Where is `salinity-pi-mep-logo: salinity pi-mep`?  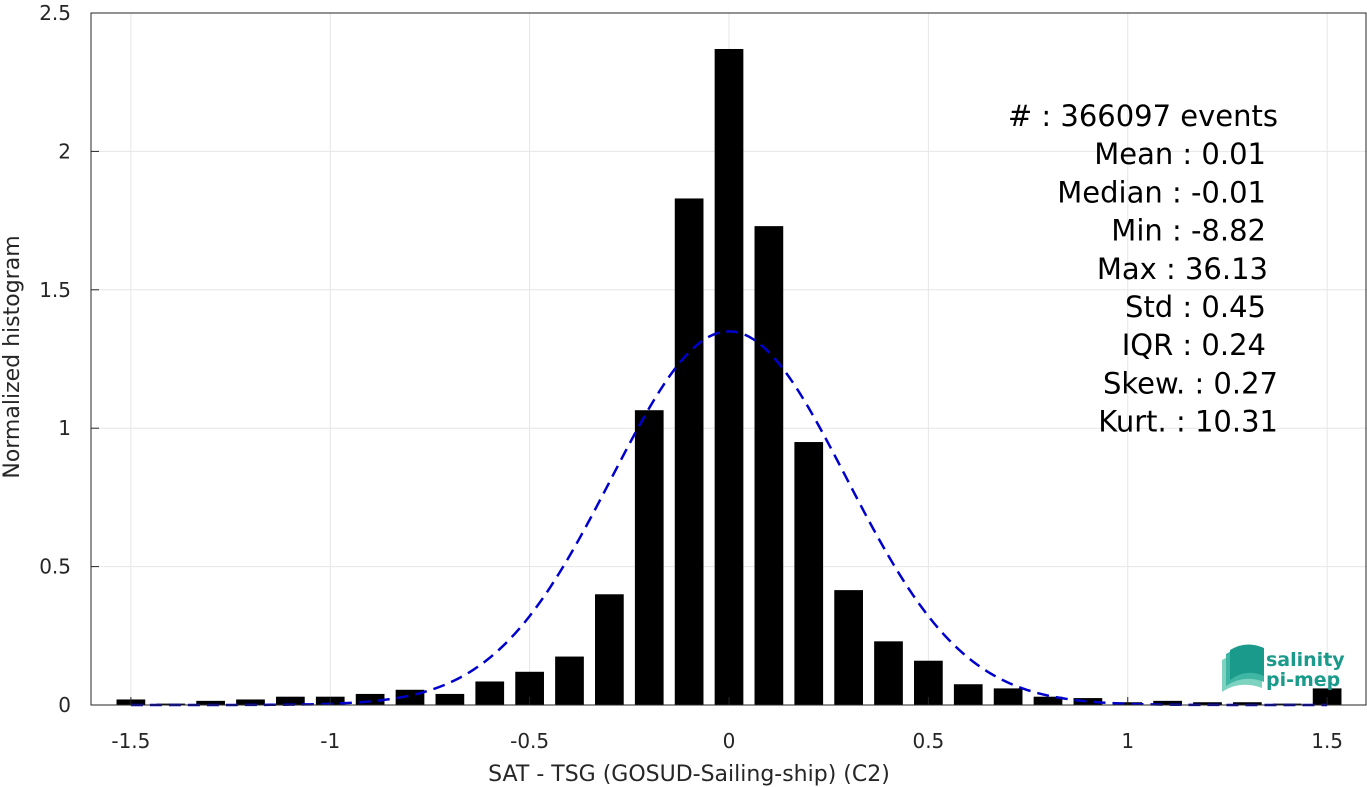
salinity-pi-mep-logo: salinity pi-mep is located at coordinates (1283, 668).